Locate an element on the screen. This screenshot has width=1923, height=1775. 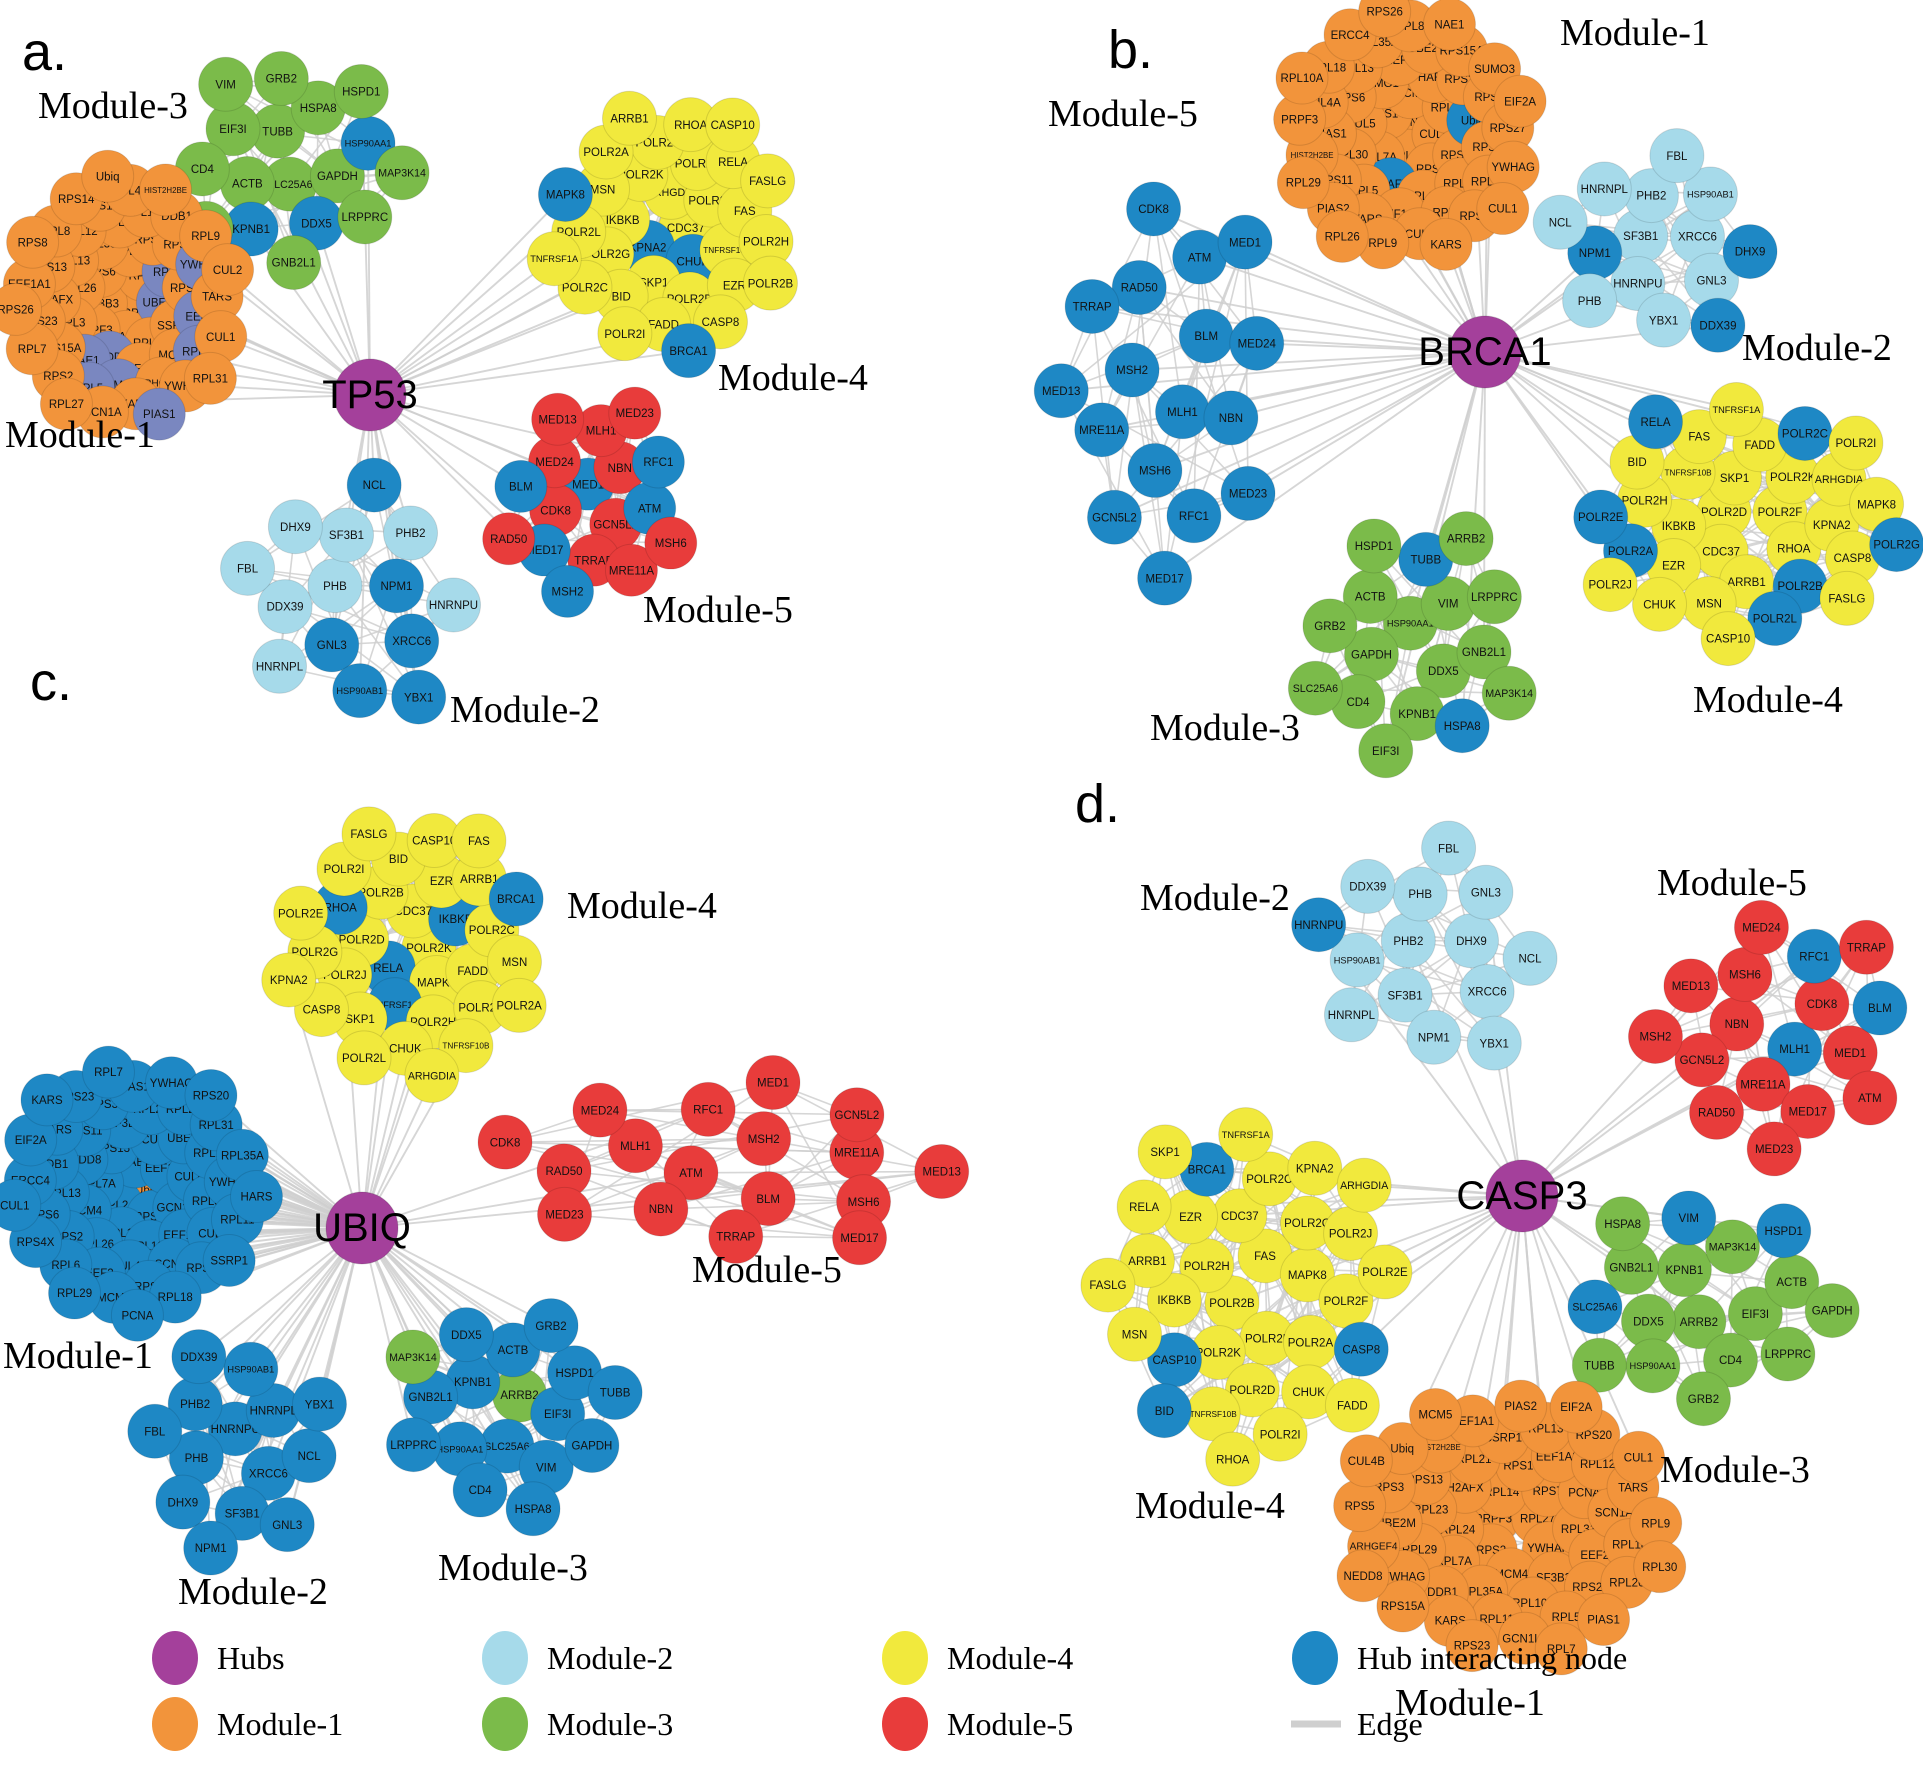
node-RPL10A: RPL10A is located at coordinates (1302, 78).